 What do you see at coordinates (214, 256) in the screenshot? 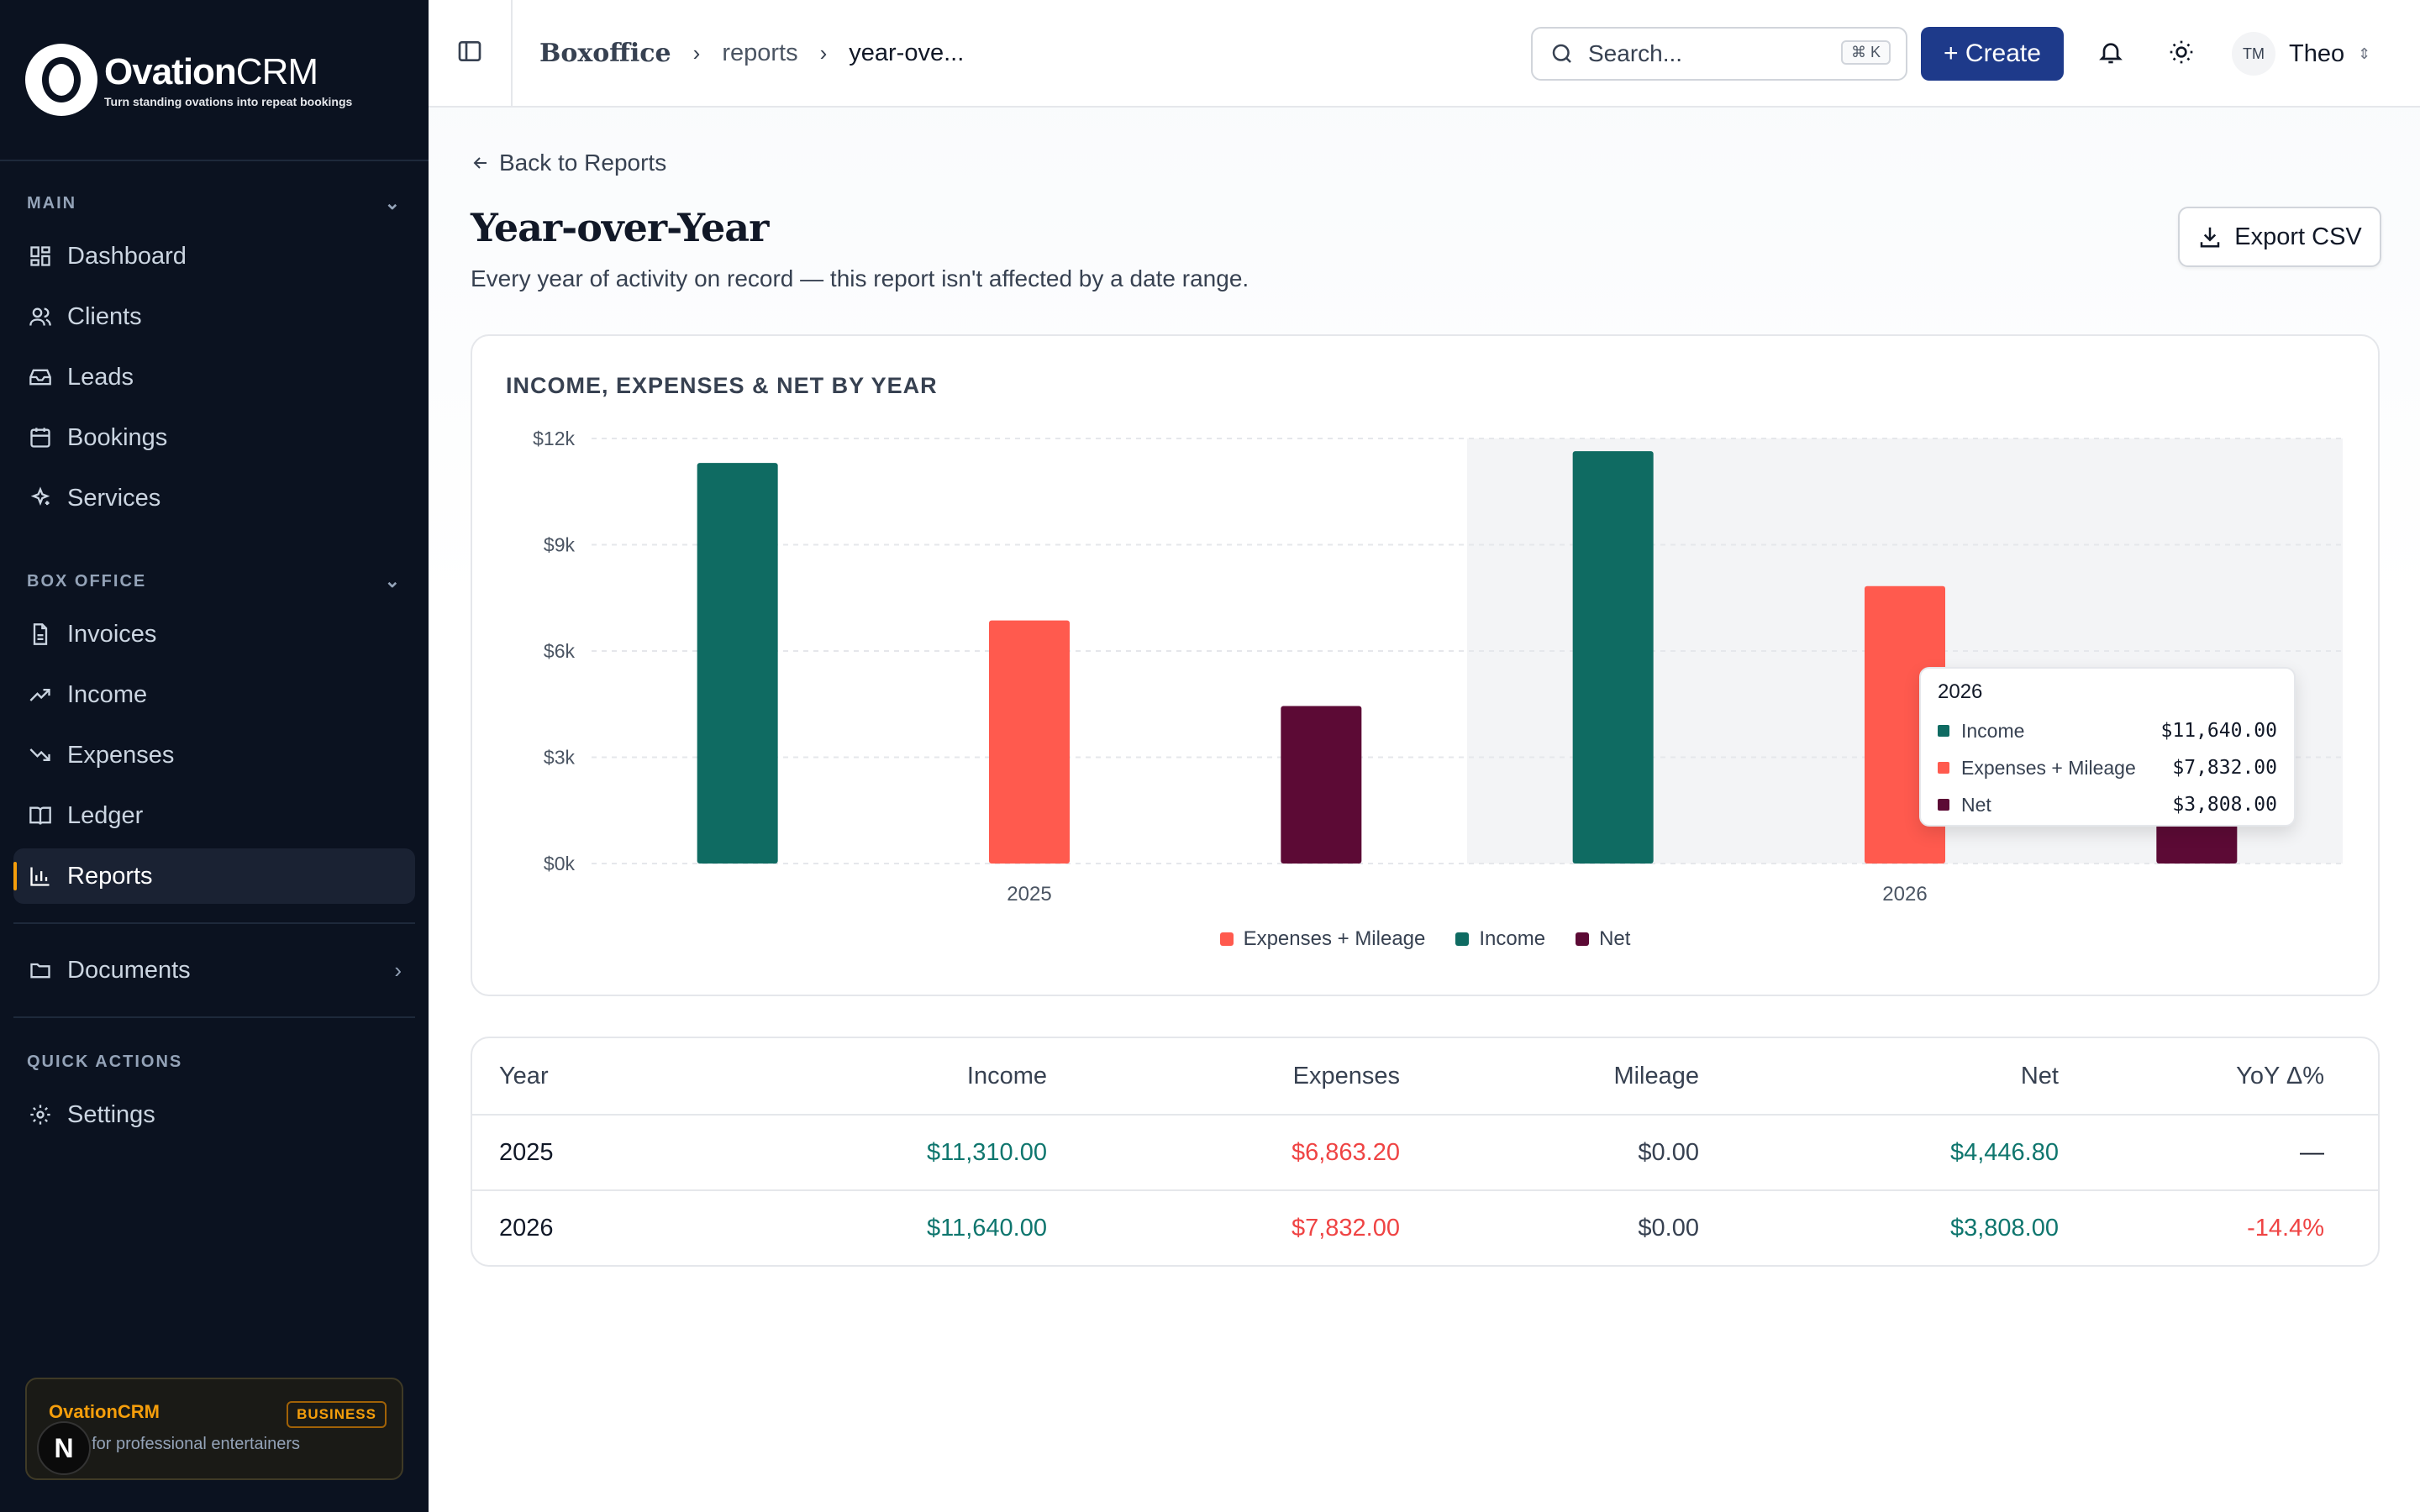
I see `sidebar-item-dashboard: Dashboard` at bounding box center [214, 256].